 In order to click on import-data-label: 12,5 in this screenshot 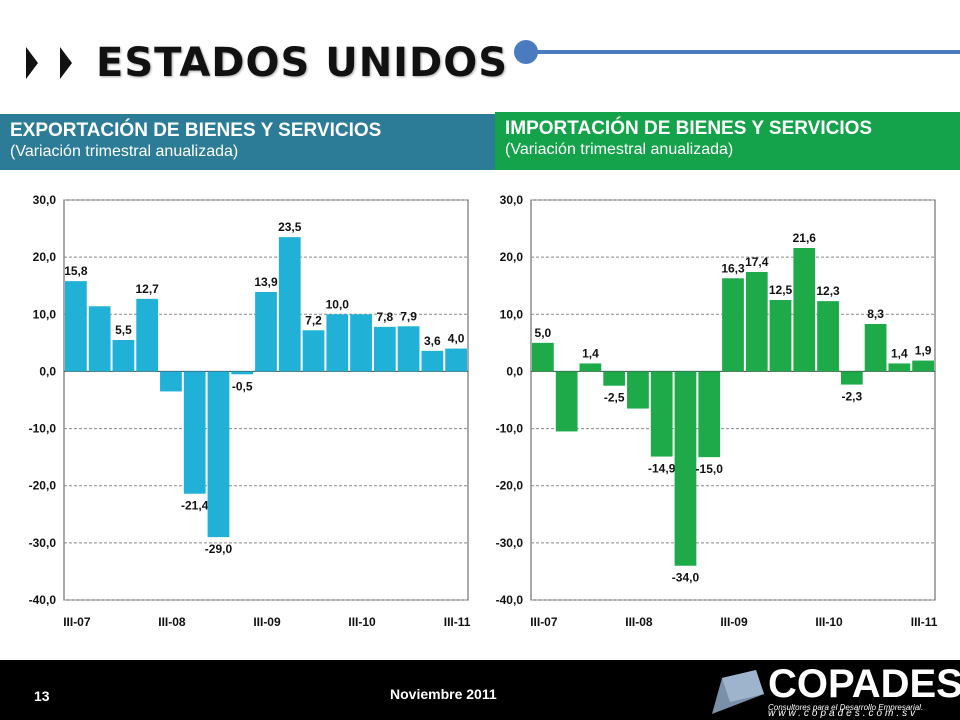, I will do `click(781, 290)`.